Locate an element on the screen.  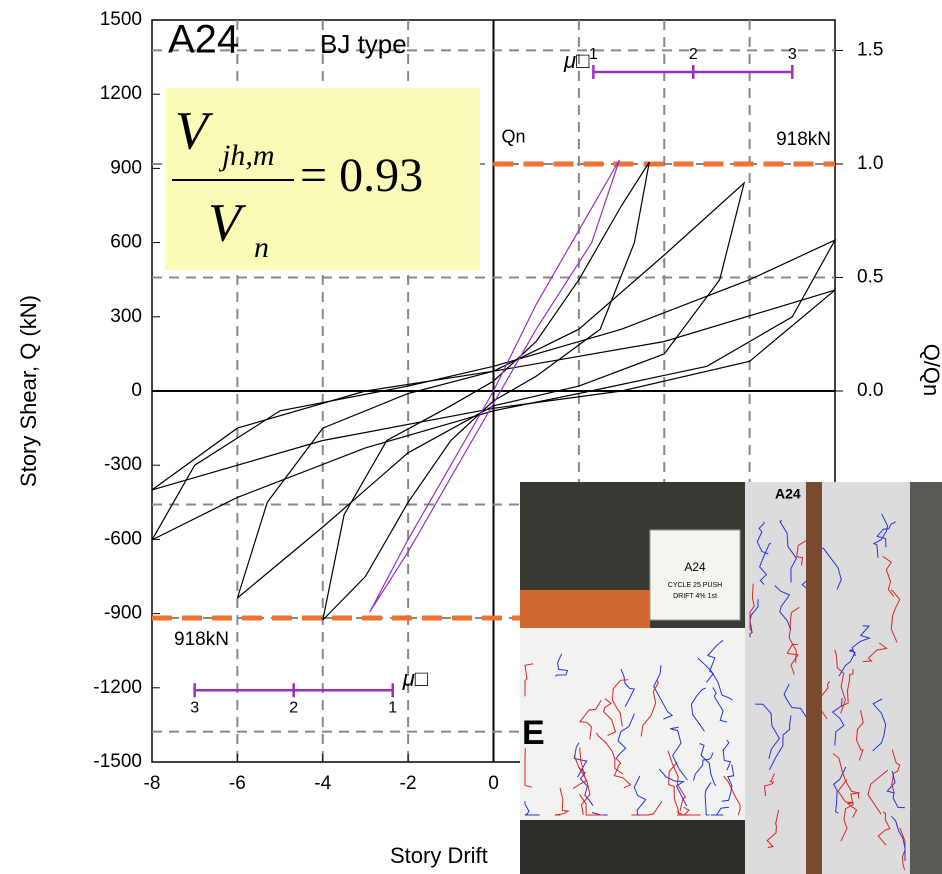
photo-lab is located at coordinates (632, 847).